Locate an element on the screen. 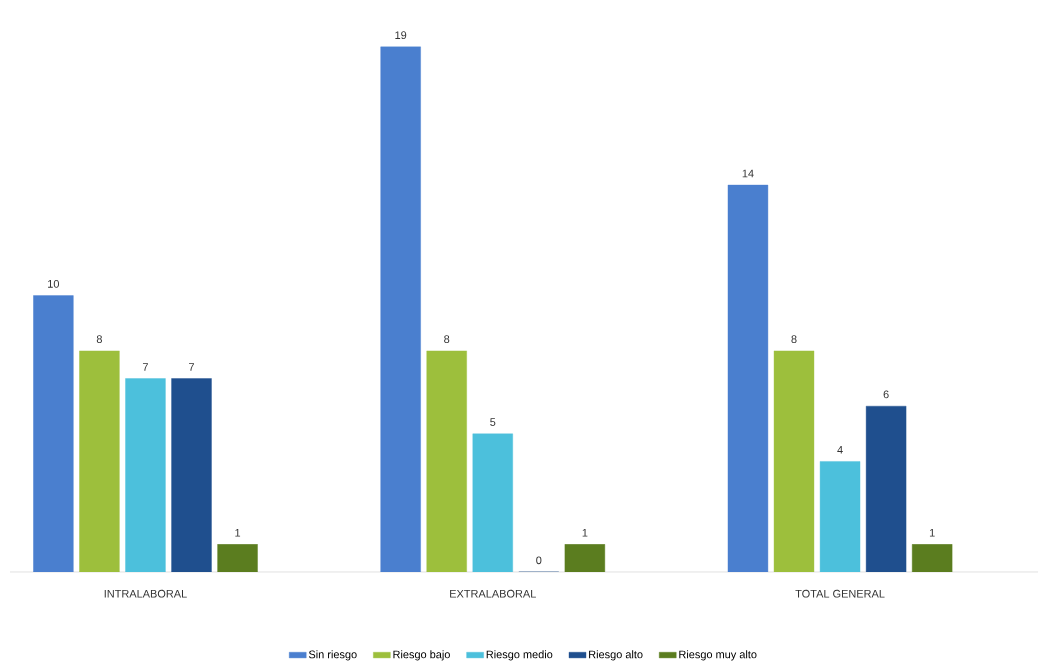 The width and height of the screenshot is (1048, 667). legend-label: Riesgo bajo is located at coordinates (421, 655).